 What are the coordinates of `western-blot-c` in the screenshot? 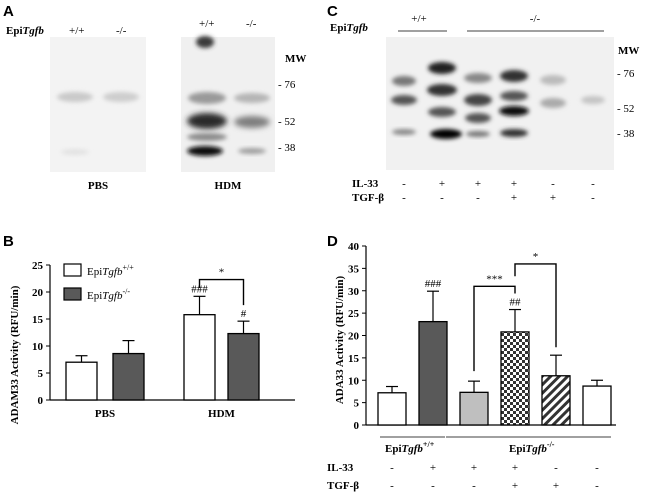 It's located at (500, 103).